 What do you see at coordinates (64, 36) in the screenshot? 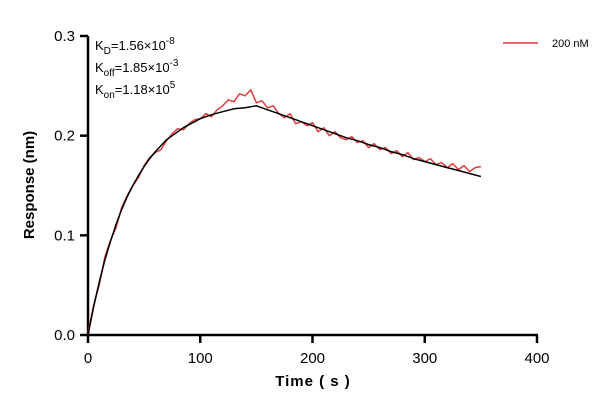
I see `y-tick-label: 0.3` at bounding box center [64, 36].